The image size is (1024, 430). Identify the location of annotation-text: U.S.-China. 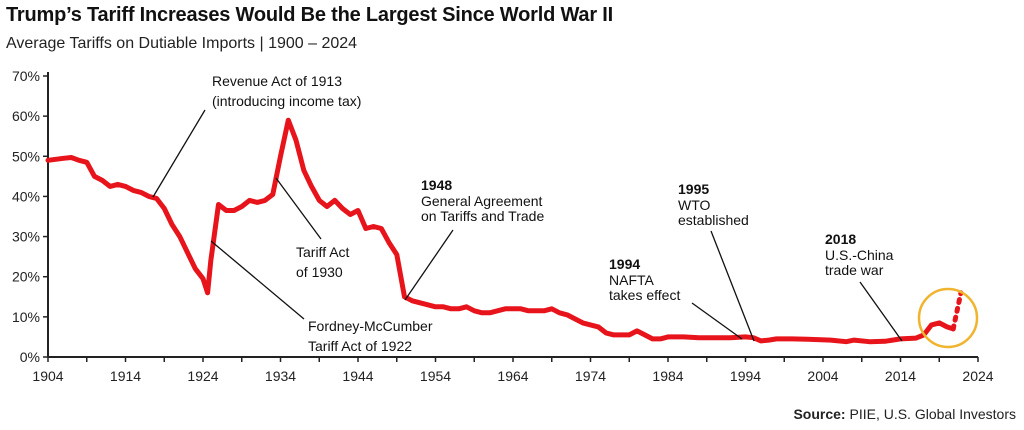
(859, 255).